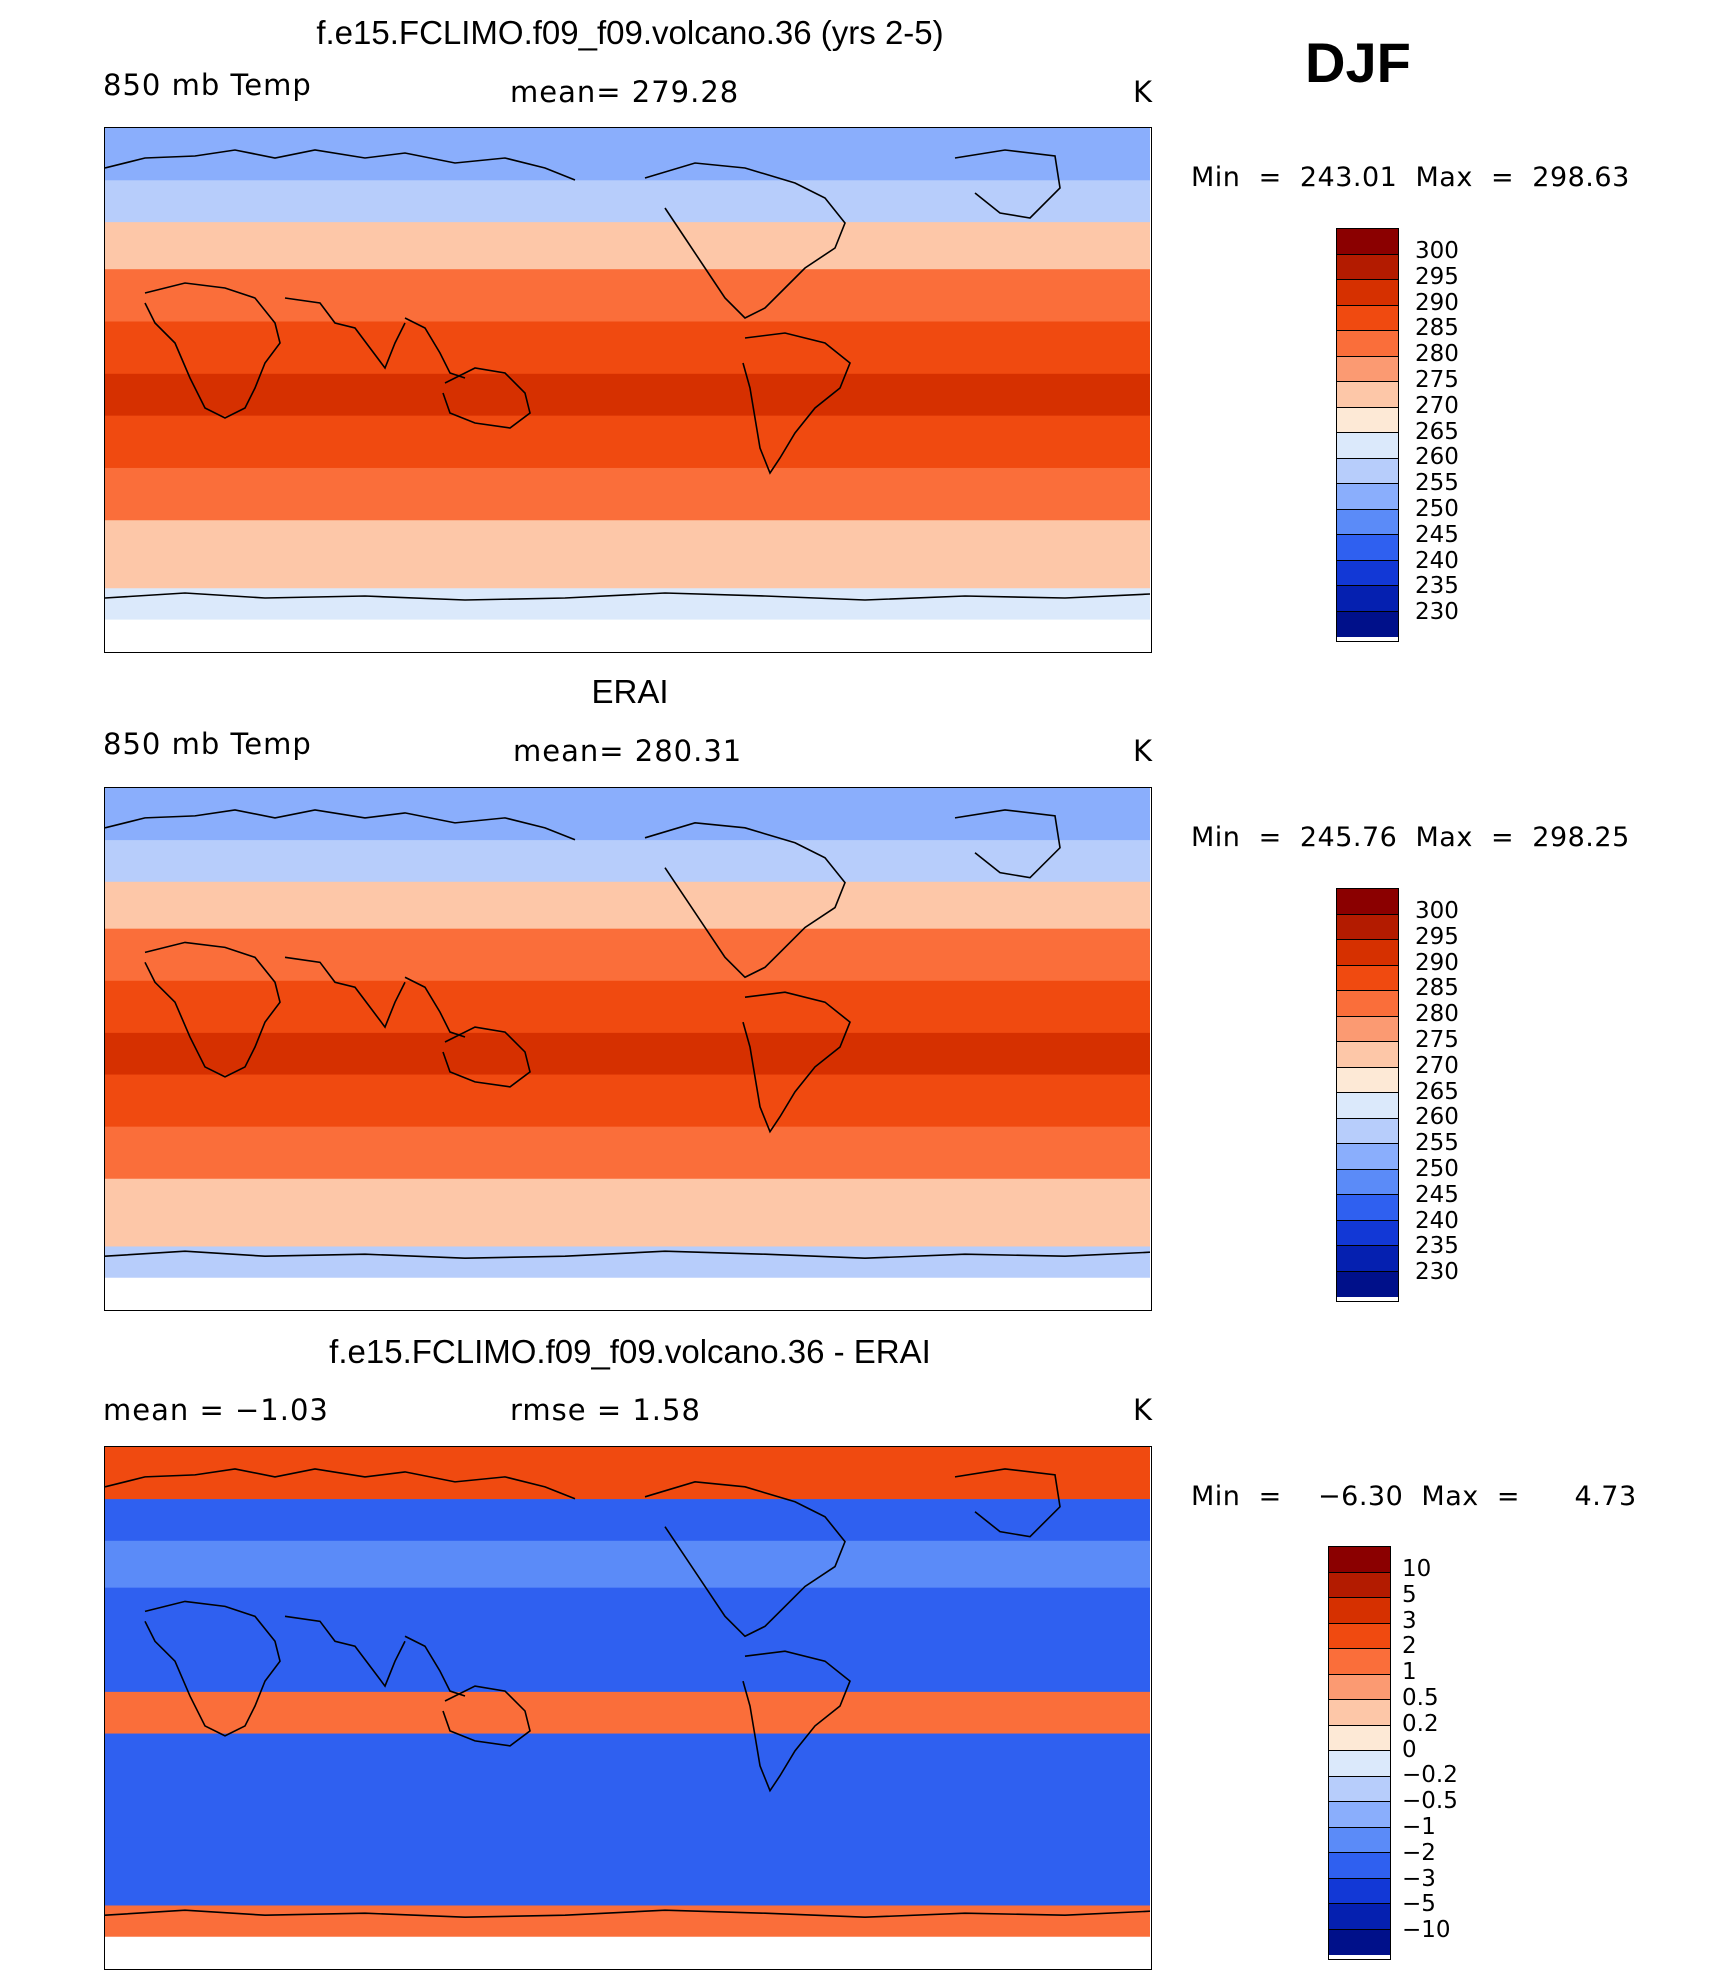 The width and height of the screenshot is (1710, 1970). What do you see at coordinates (605, 1410) in the screenshot?
I see `panel-3-rmse-label: rmse = 1.58` at bounding box center [605, 1410].